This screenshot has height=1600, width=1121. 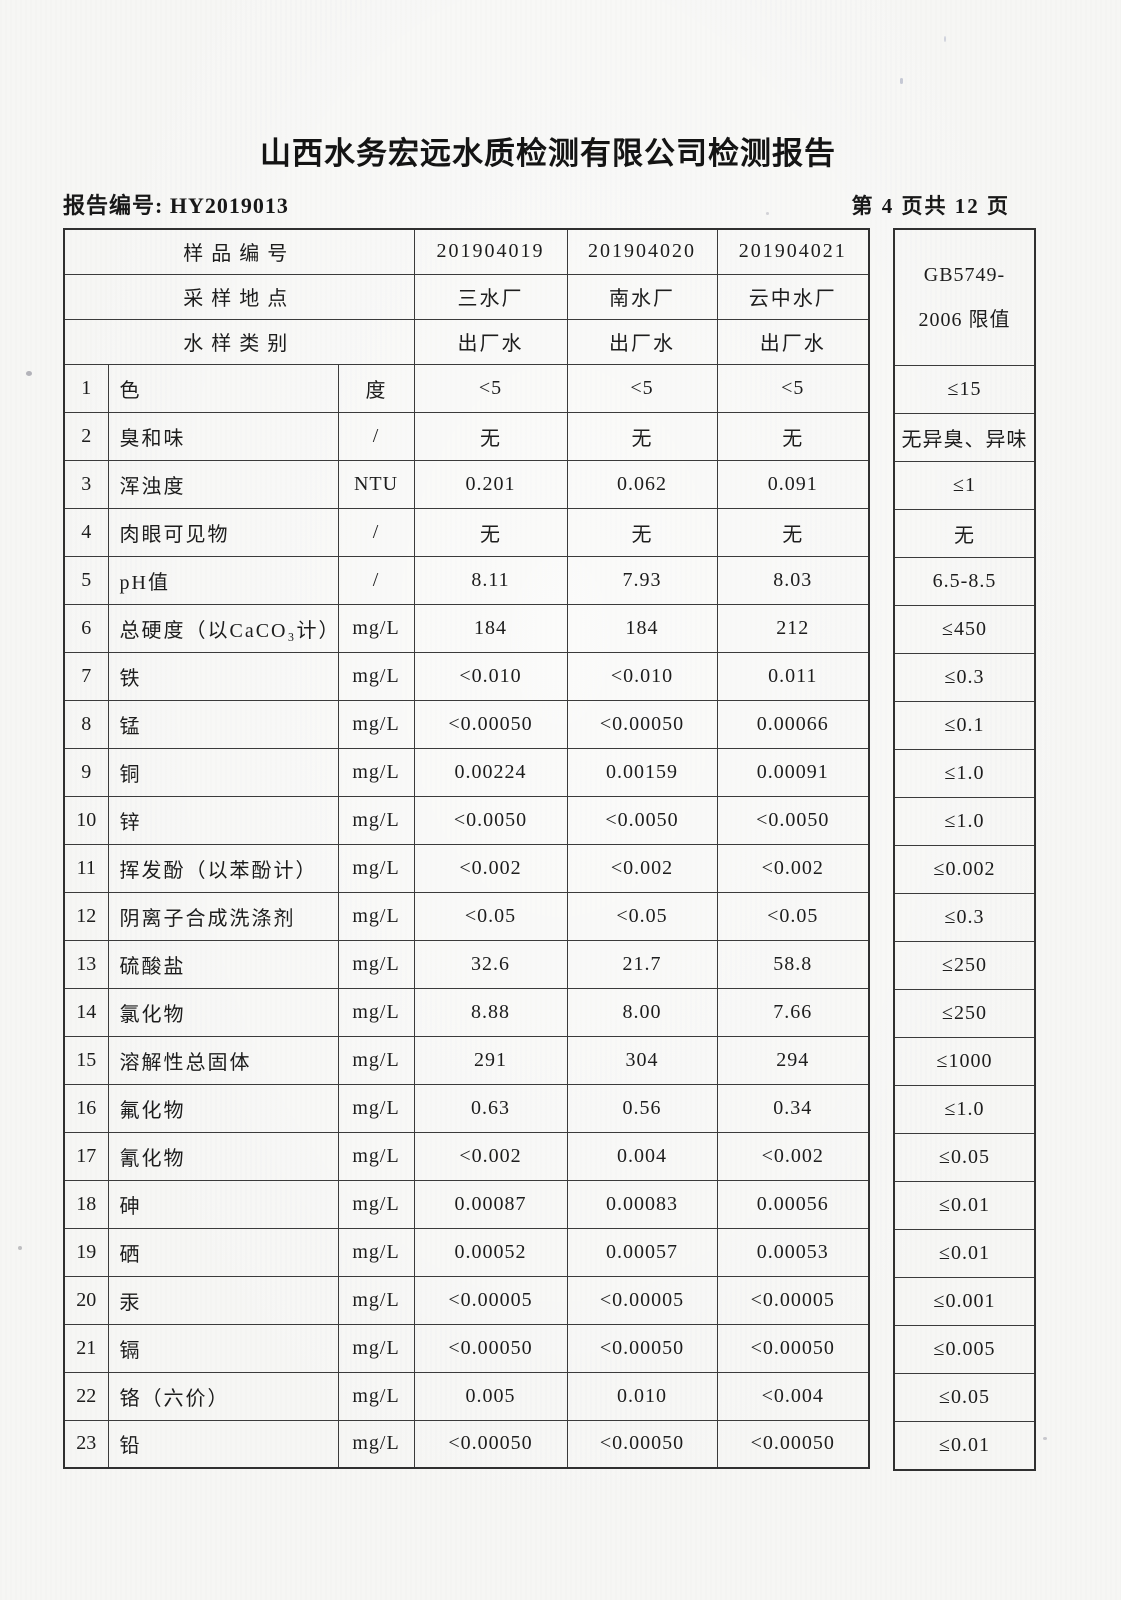 I want to click on limit-row: 无异臭、异味, so click(x=964, y=437).